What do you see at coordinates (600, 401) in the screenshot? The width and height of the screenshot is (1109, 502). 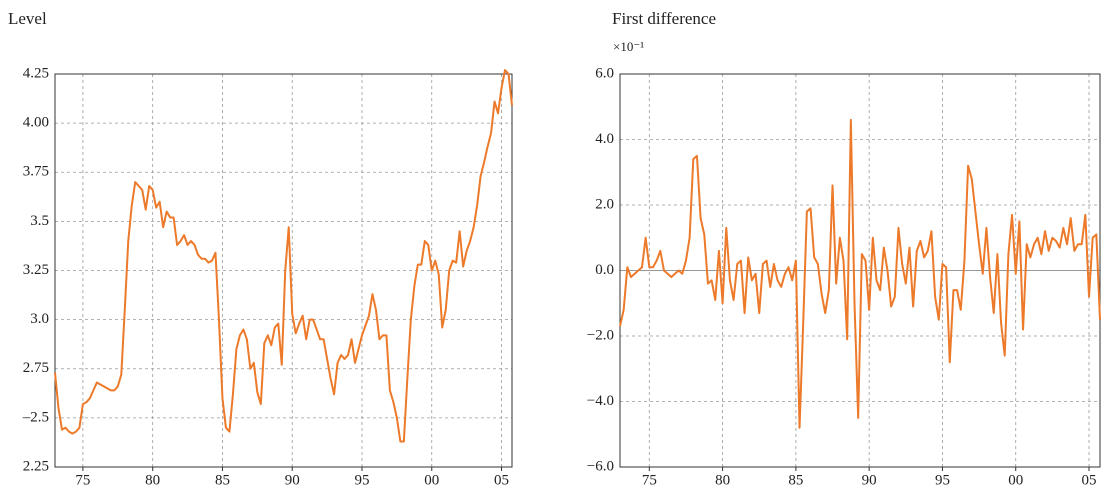 I see `y-tick-label: −4.0` at bounding box center [600, 401].